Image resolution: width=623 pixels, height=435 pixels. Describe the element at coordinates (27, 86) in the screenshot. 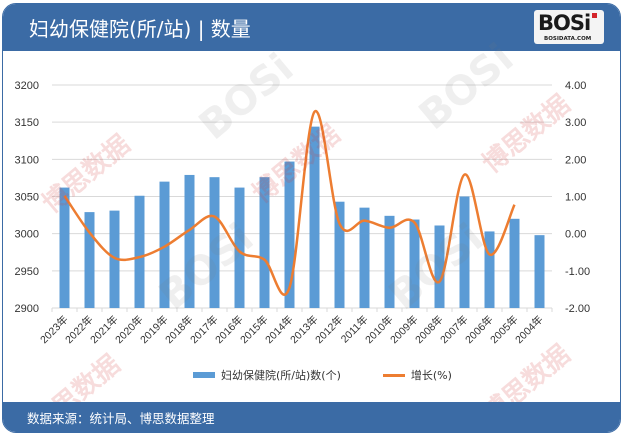

I see `y-left-tick: 3200` at that location.